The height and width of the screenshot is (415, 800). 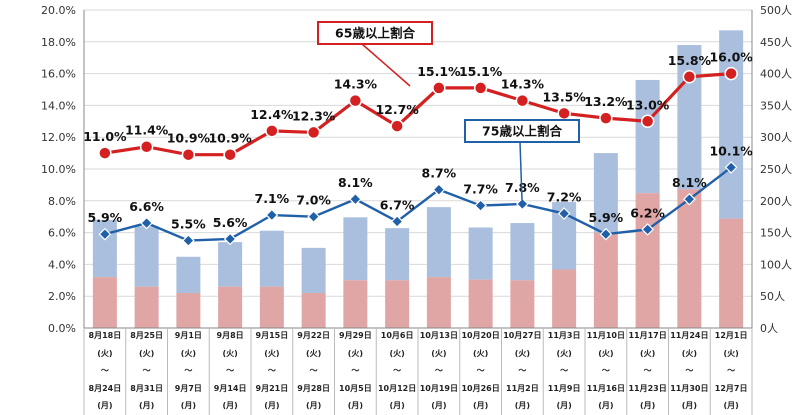 I want to click on x-category-label: 12月7日, so click(x=731, y=388).